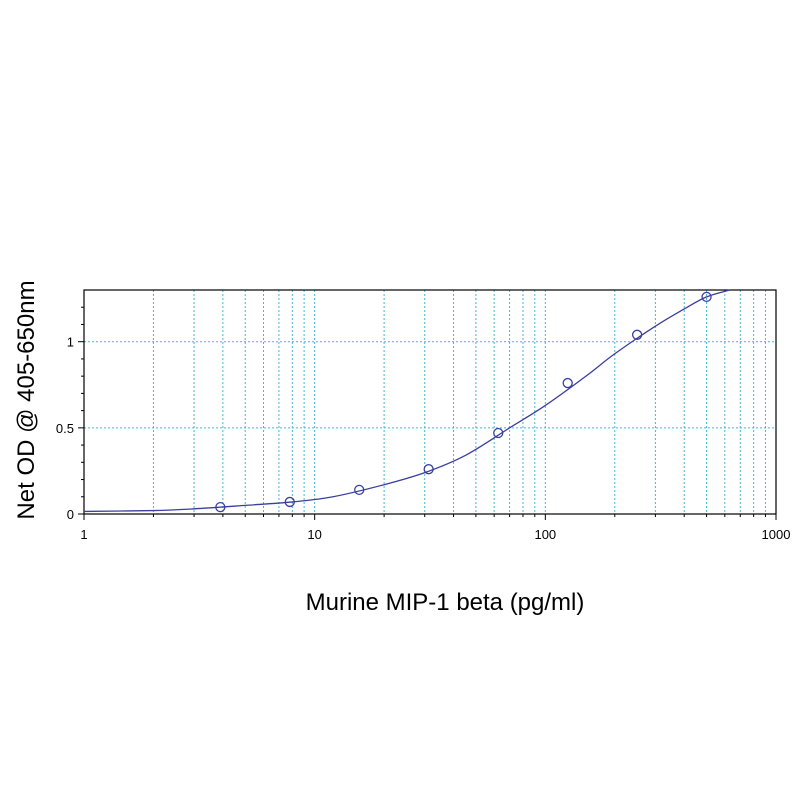 This screenshot has width=800, height=800. I want to click on y-tick-label: 0, so click(70, 514).